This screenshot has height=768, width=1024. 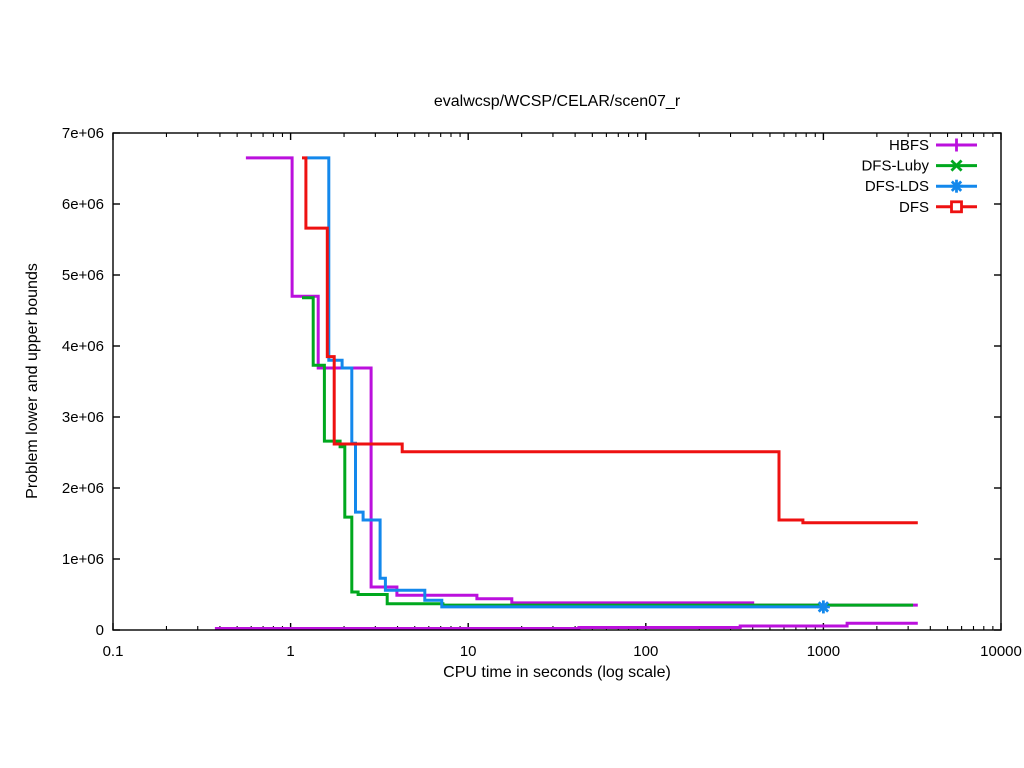 I want to click on legend-label-hbfs-upper: HBFS, so click(x=909, y=145).